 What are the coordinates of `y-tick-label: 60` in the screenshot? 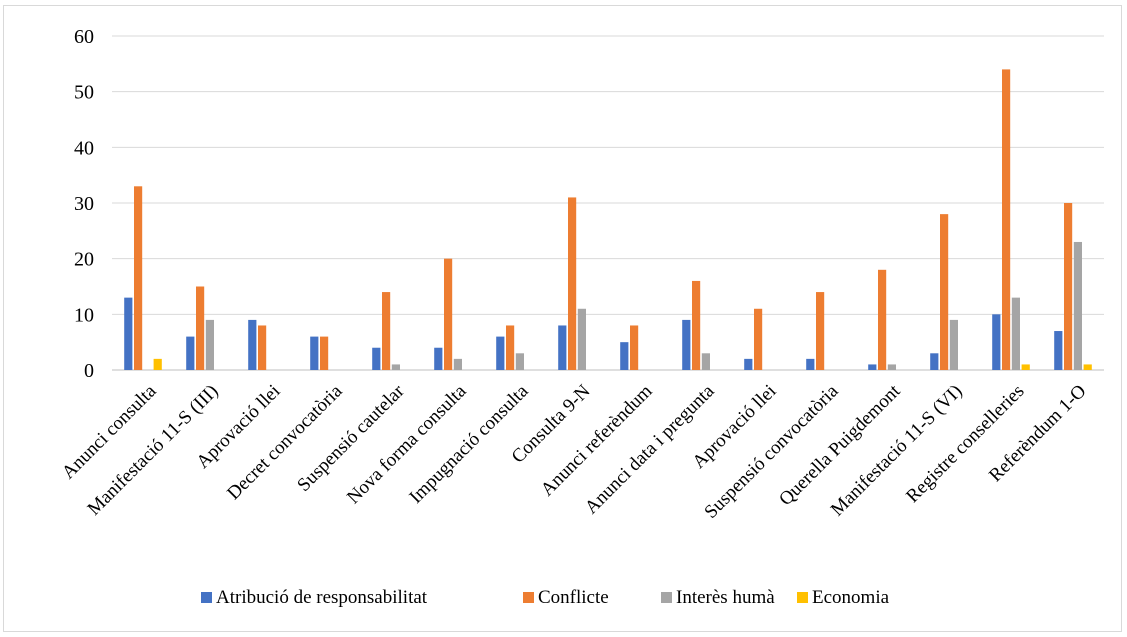 It's located at (84, 37).